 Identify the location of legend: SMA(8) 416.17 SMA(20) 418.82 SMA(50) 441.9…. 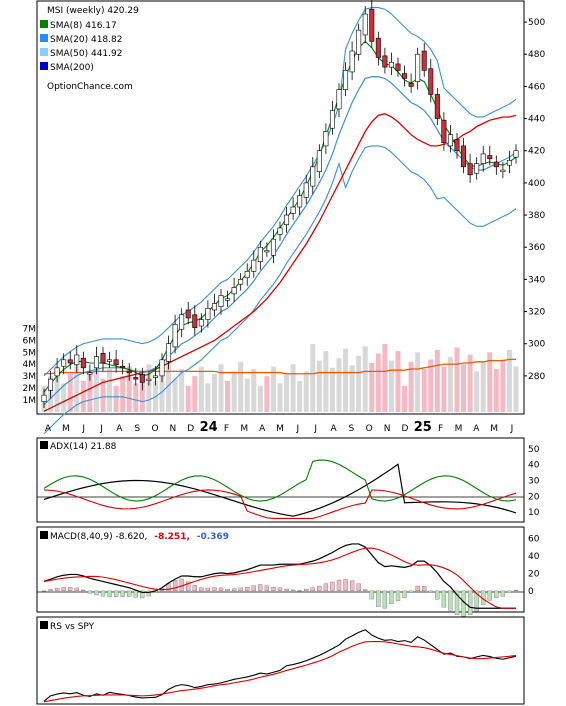
(81, 46).